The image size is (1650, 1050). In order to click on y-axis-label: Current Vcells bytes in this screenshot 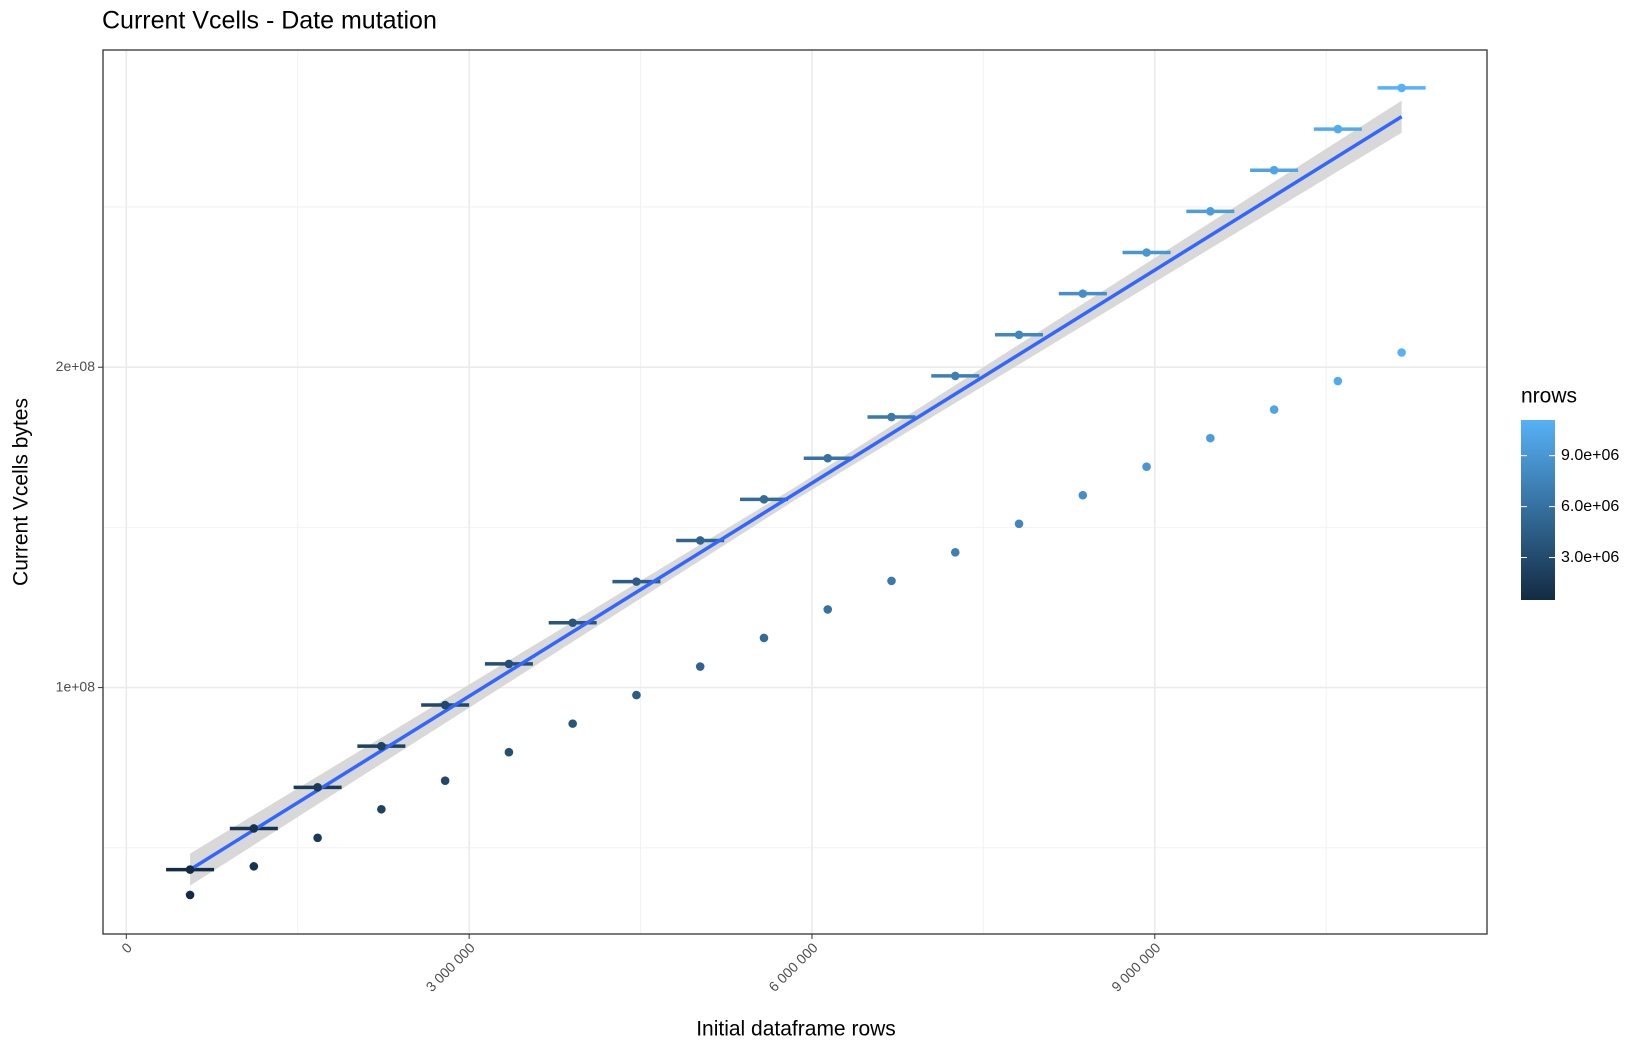, I will do `click(21, 492)`.